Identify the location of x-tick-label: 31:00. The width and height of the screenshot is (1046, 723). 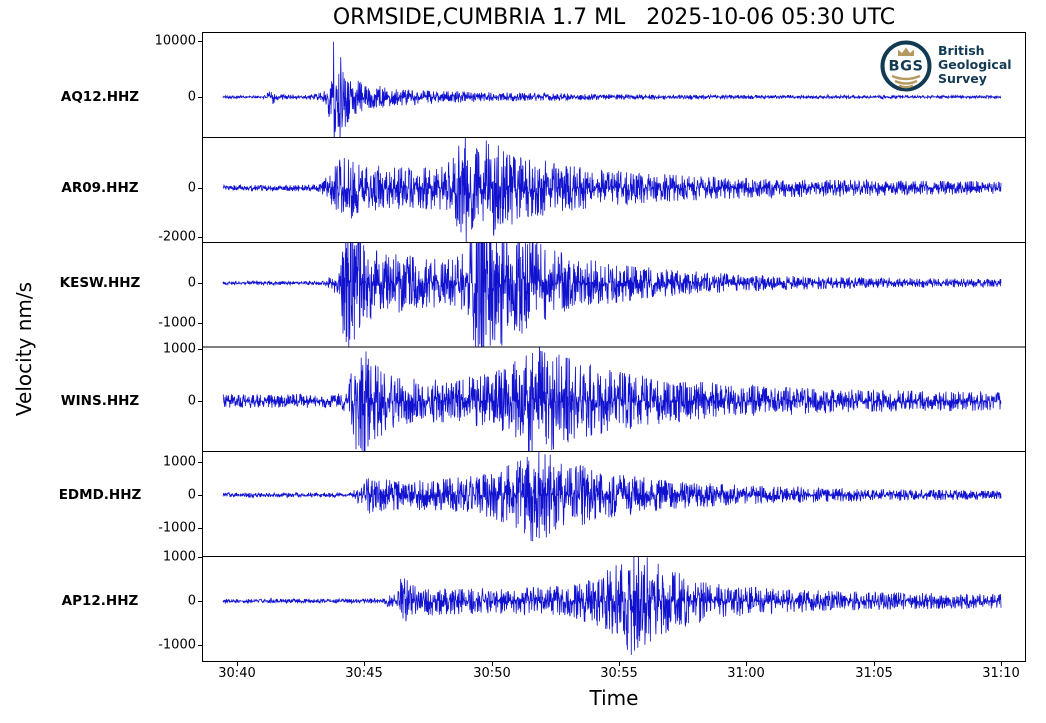
(746, 673).